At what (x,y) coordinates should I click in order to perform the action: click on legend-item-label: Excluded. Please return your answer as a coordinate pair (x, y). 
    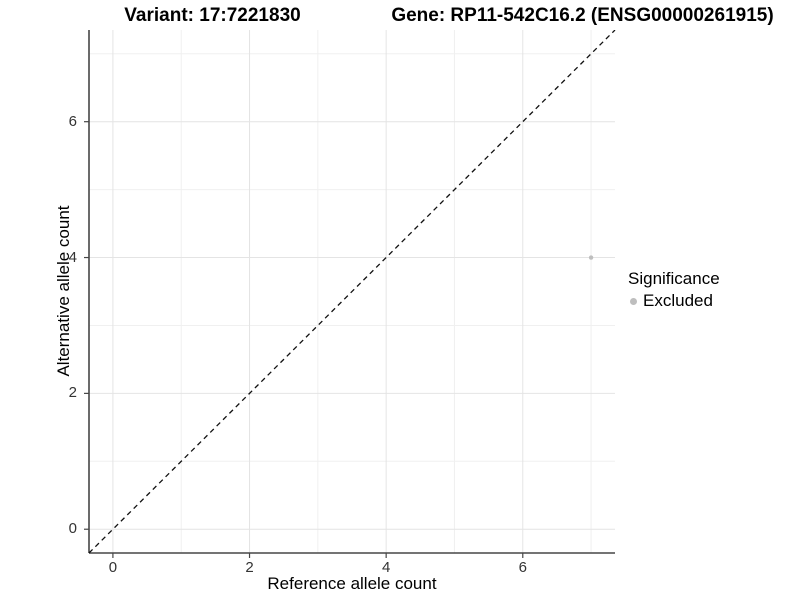
    Looking at the image, I should click on (678, 300).